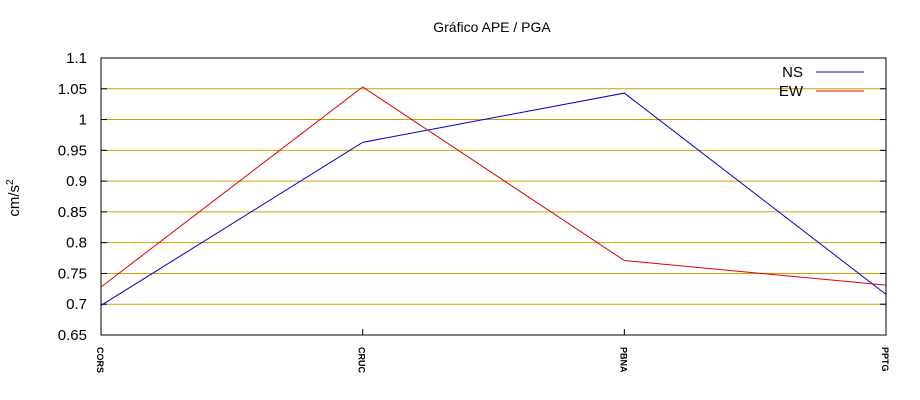 The height and width of the screenshot is (400, 920). Describe the element at coordinates (72, 212) in the screenshot. I see `y-tick-label: 0.85` at that location.